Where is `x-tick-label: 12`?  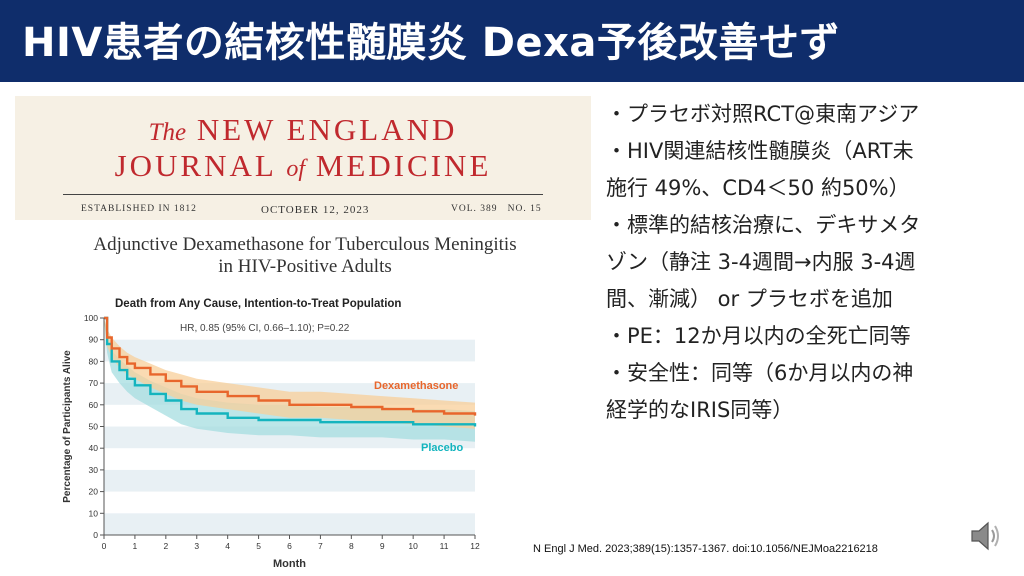
x-tick-label: 12 is located at coordinates (475, 546).